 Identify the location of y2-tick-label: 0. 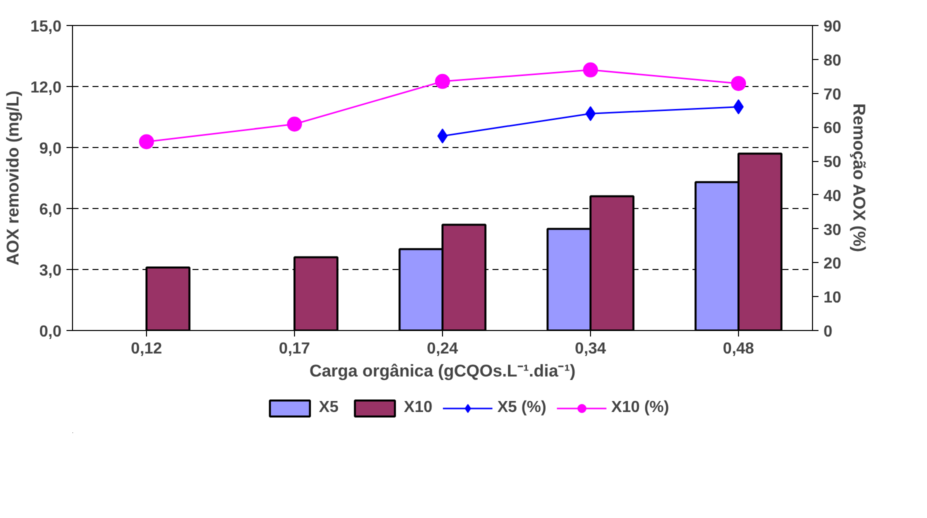
(828, 332).